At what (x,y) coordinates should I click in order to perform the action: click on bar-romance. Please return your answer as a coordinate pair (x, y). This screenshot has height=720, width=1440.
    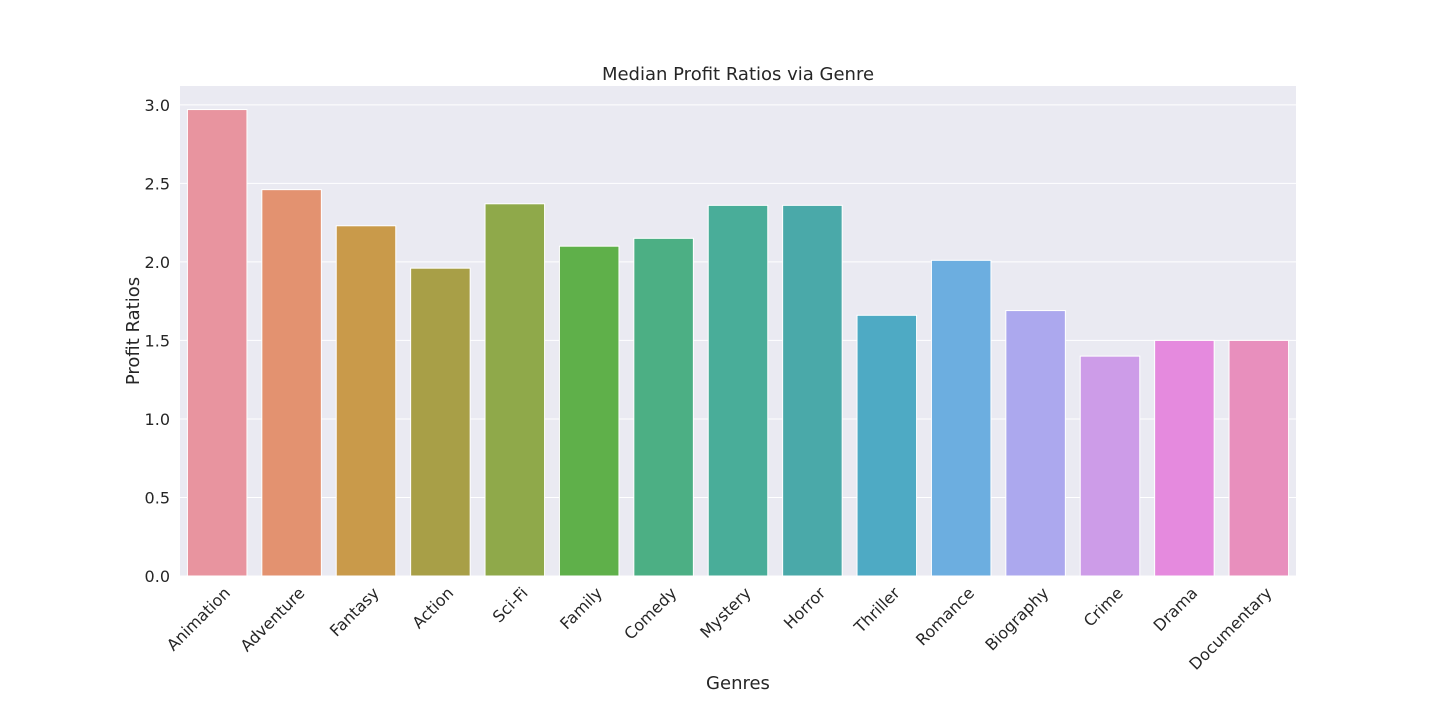
    Looking at the image, I should click on (961, 418).